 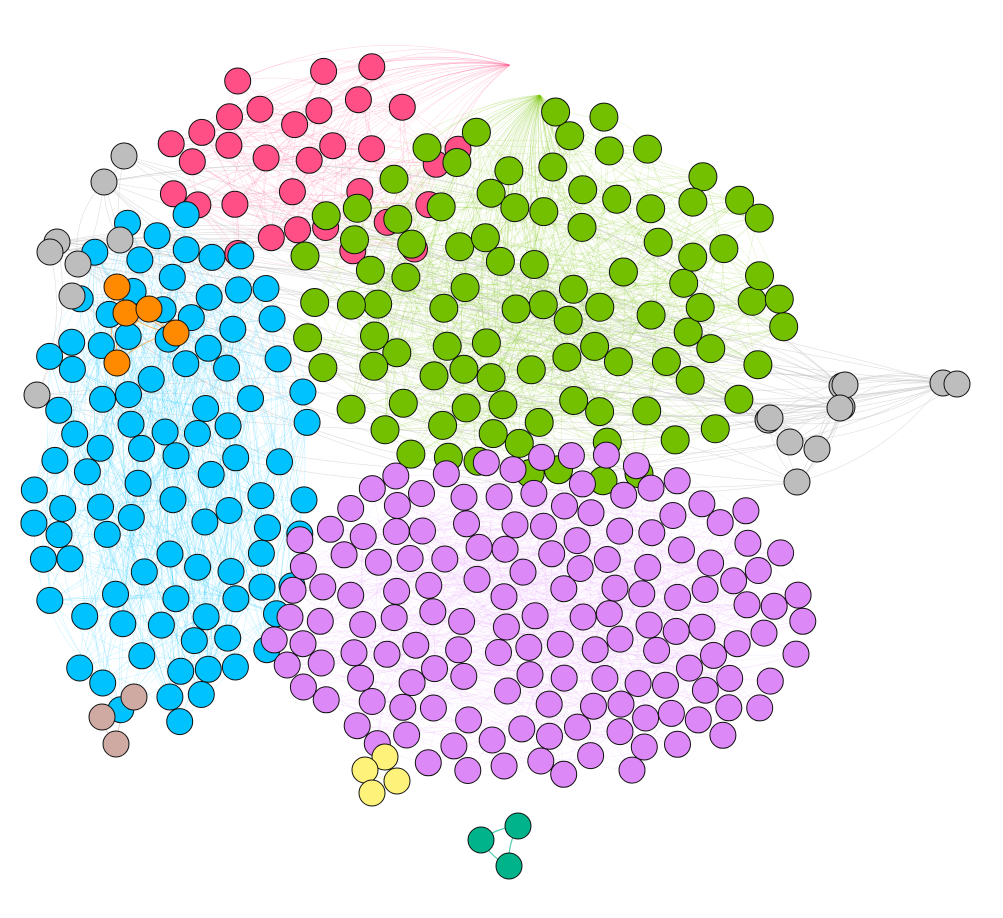 What do you see at coordinates (365, 770) in the screenshot?
I see `node-yellow` at bounding box center [365, 770].